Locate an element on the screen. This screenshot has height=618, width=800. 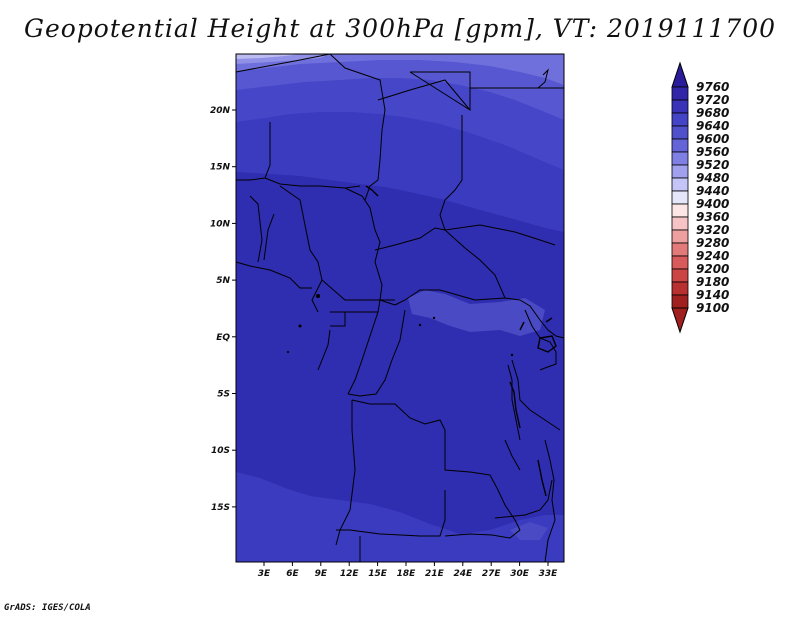
lon-tick-label: 6E is located at coordinates (292, 574).